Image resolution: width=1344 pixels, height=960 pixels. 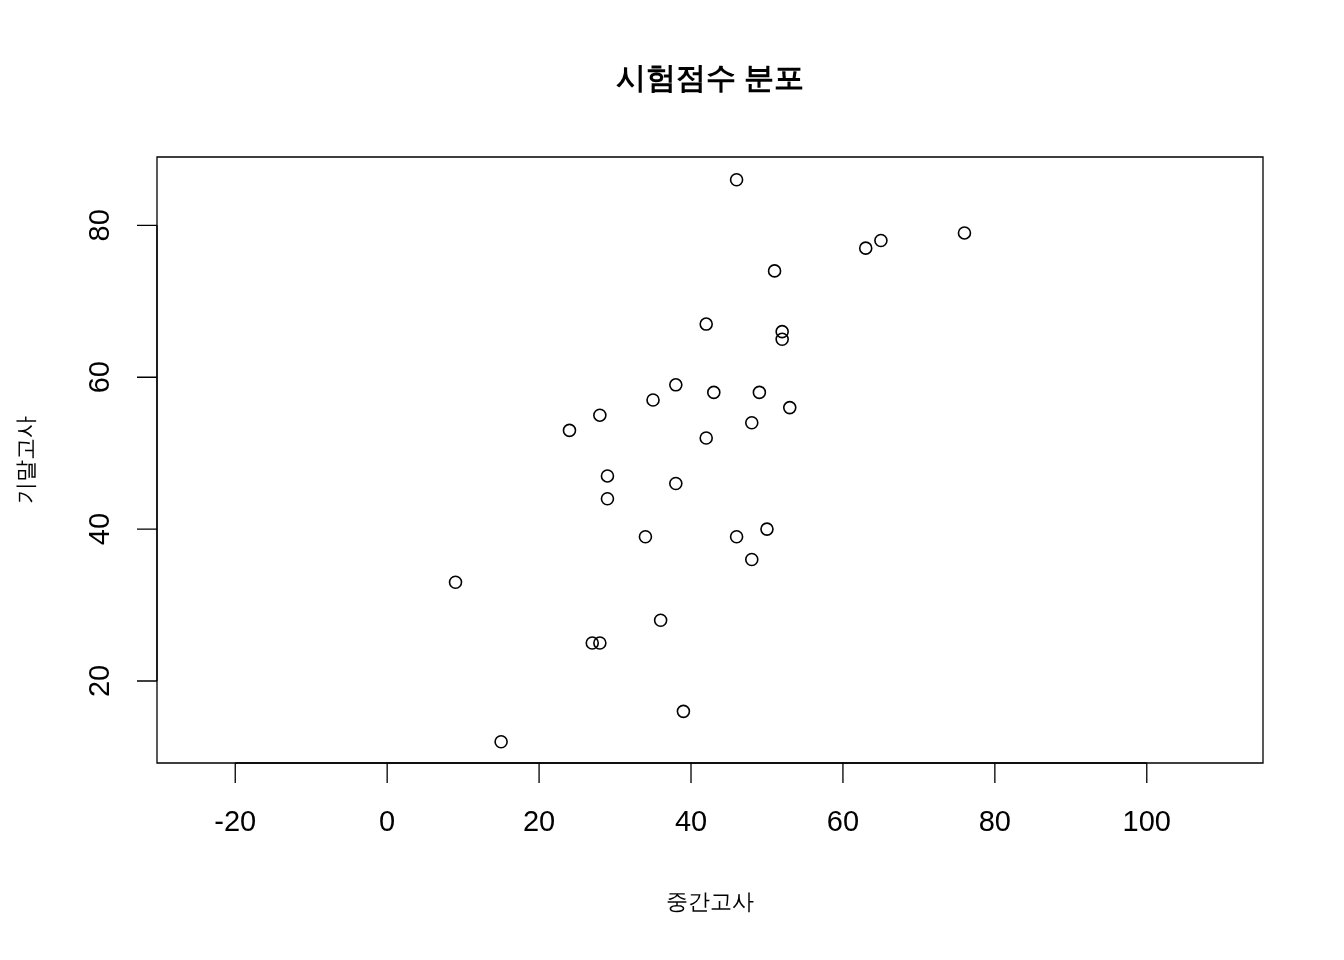 What do you see at coordinates (691, 821) in the screenshot?
I see `x-tick-label: 40` at bounding box center [691, 821].